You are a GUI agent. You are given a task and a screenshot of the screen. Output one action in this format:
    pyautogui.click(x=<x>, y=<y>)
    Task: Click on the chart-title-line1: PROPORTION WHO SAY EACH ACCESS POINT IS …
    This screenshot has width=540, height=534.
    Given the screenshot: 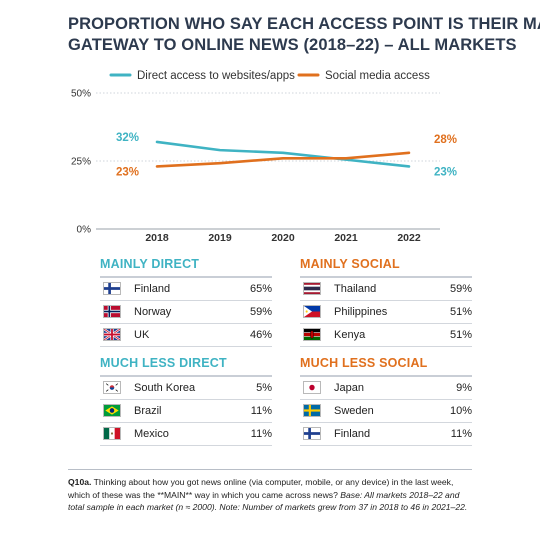 What is the action you would take?
    pyautogui.click(x=304, y=24)
    